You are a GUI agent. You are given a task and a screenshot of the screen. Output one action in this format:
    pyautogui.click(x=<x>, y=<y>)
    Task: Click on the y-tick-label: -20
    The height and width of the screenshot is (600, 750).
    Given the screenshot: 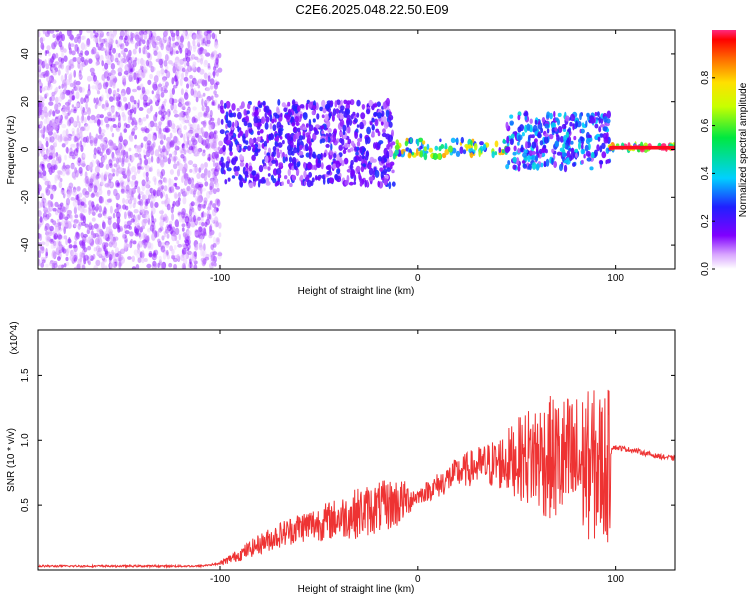 What is the action you would take?
    pyautogui.click(x=25, y=197)
    